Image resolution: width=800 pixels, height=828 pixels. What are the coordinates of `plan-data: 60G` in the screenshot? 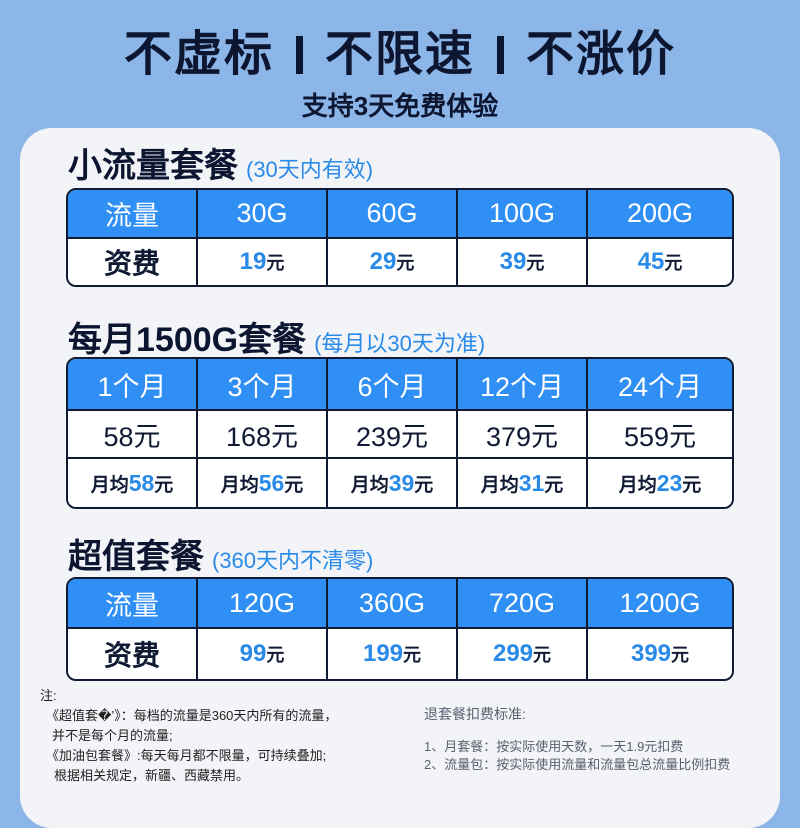 It's located at (393, 214).